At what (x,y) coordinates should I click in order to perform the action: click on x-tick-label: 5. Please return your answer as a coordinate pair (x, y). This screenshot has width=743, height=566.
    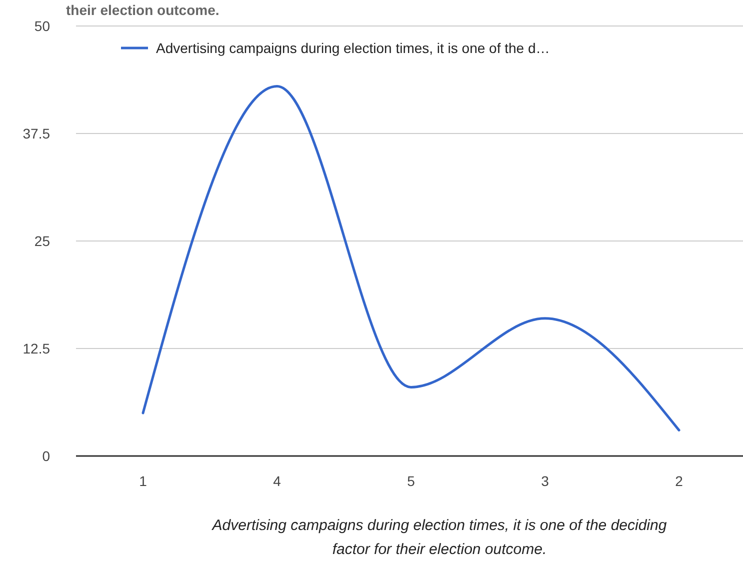
    Looking at the image, I should click on (411, 481).